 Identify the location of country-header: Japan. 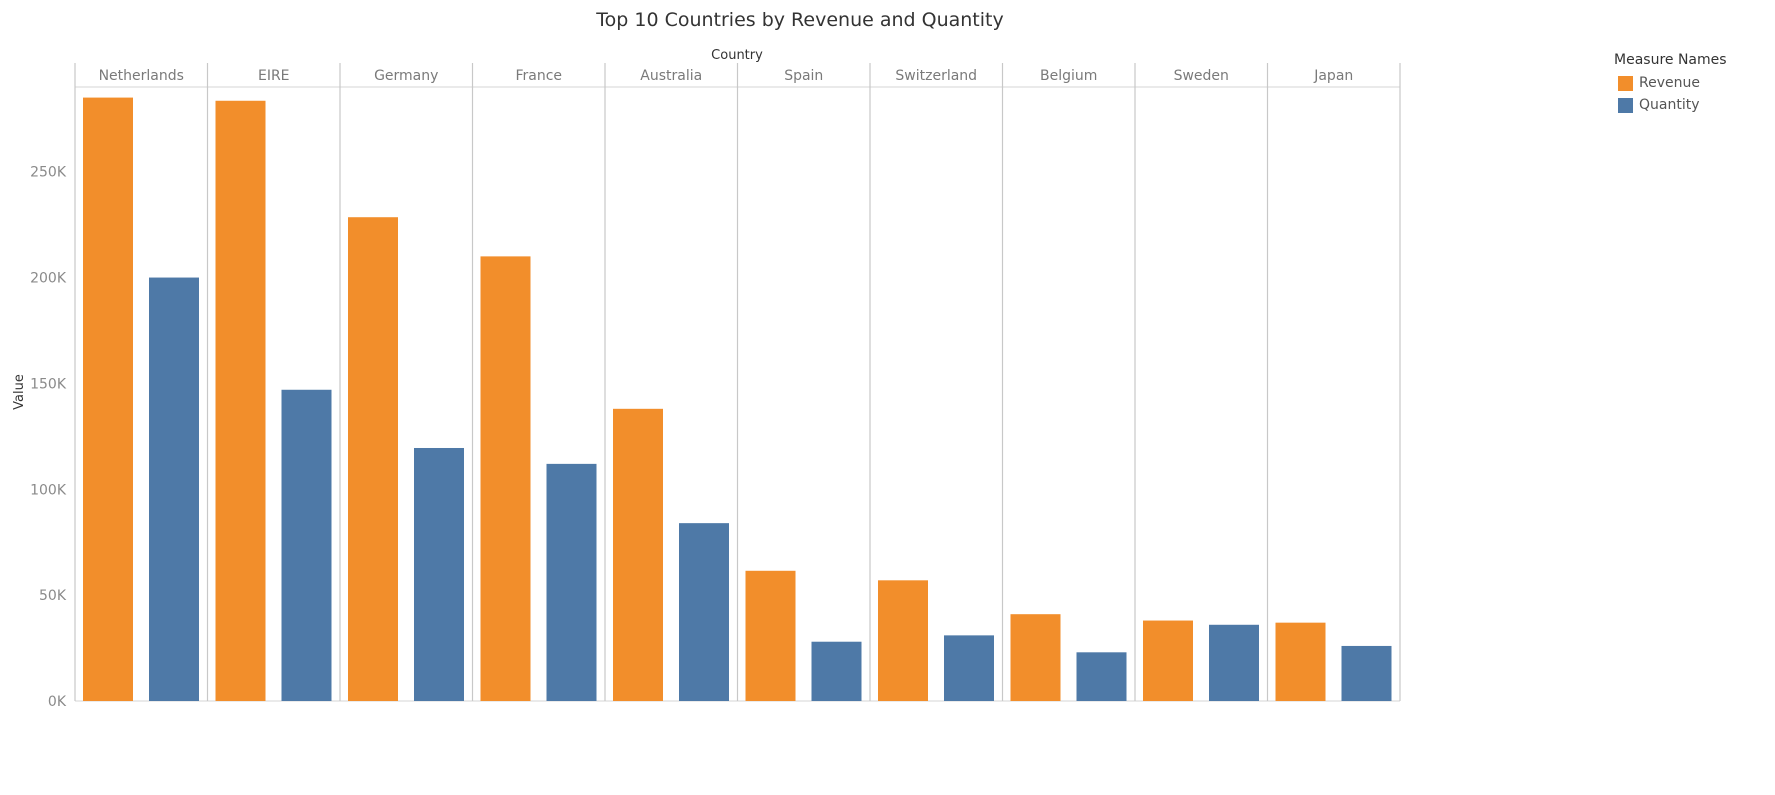
(1333, 76).